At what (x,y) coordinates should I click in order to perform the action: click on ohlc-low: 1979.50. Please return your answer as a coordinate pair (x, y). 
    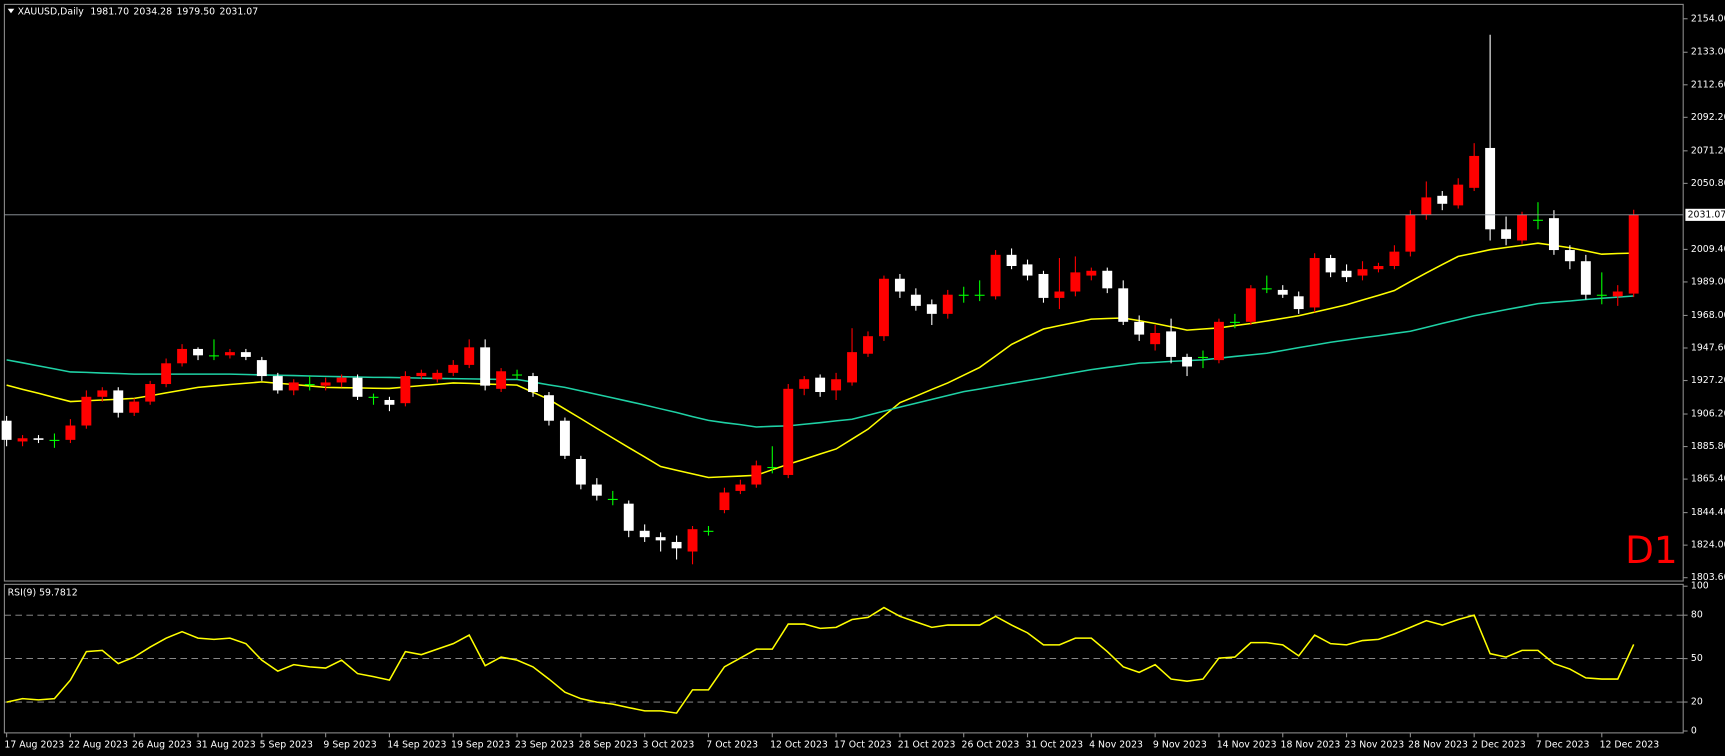
    Looking at the image, I should click on (195, 11).